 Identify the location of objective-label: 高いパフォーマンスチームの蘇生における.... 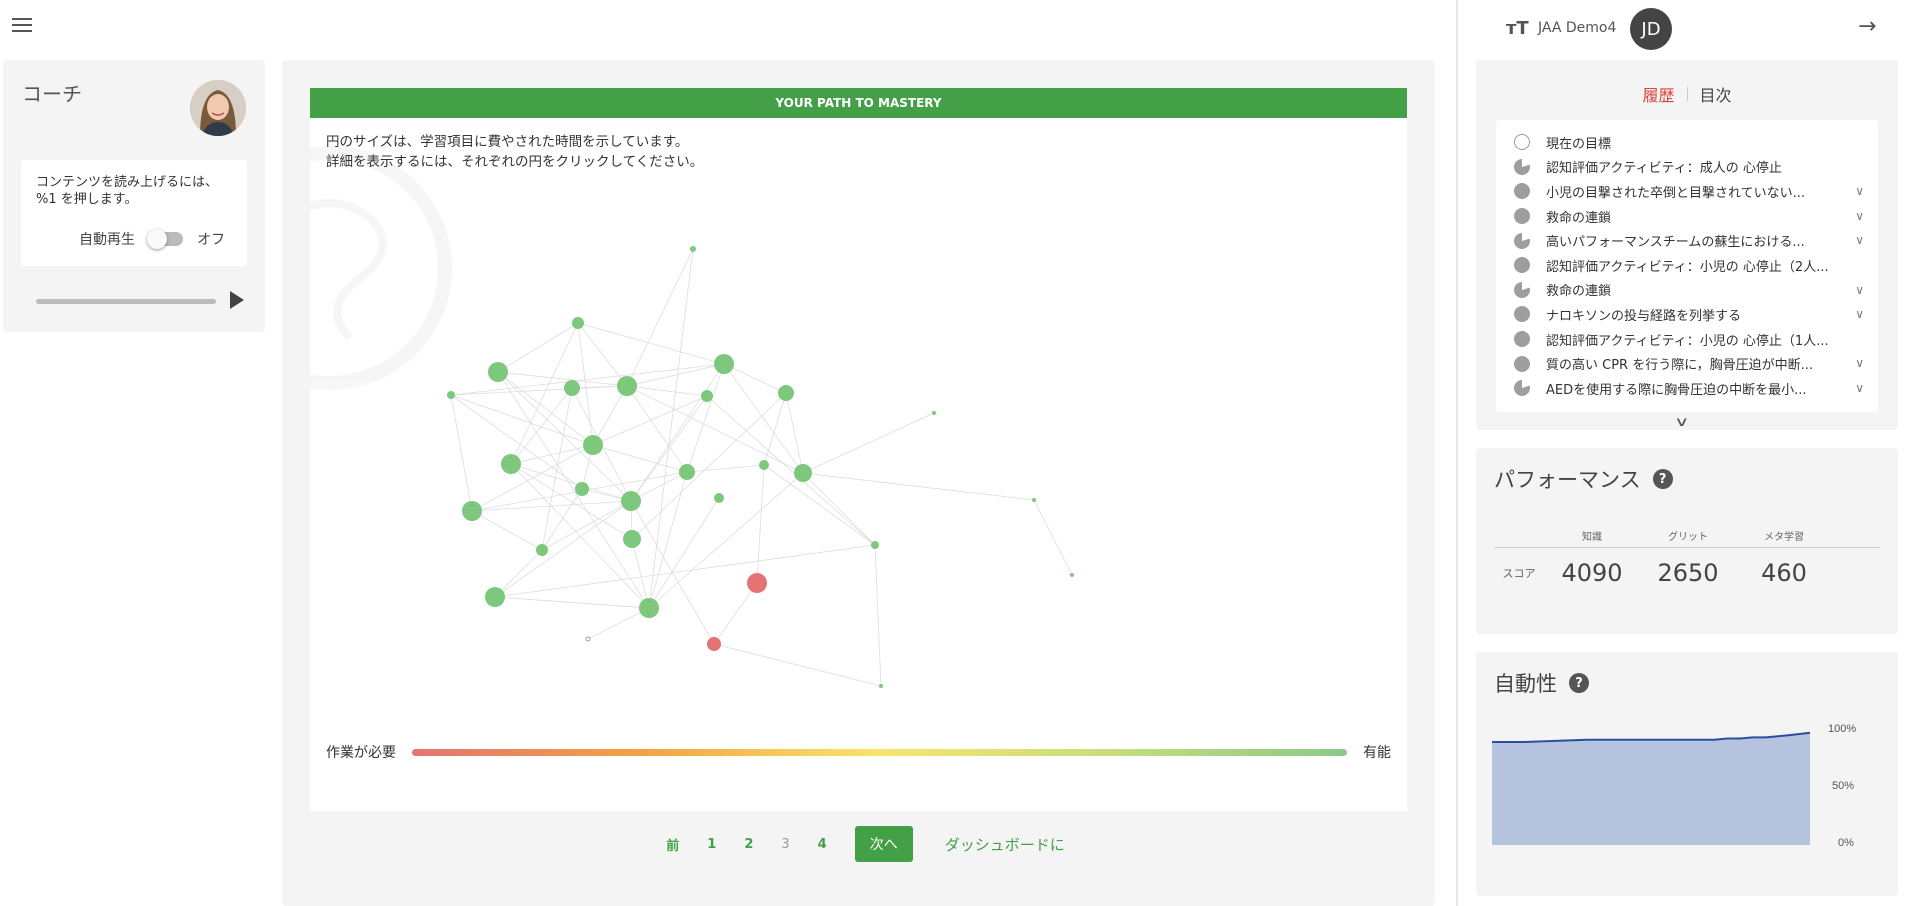
(1675, 243).